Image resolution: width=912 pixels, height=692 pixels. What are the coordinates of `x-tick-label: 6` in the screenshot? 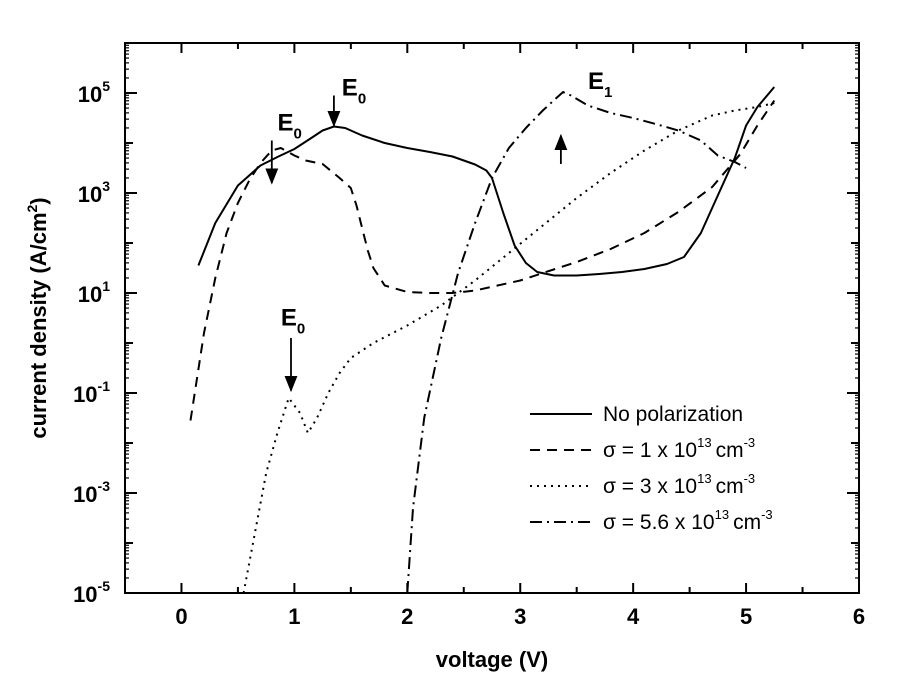 It's located at (859, 616).